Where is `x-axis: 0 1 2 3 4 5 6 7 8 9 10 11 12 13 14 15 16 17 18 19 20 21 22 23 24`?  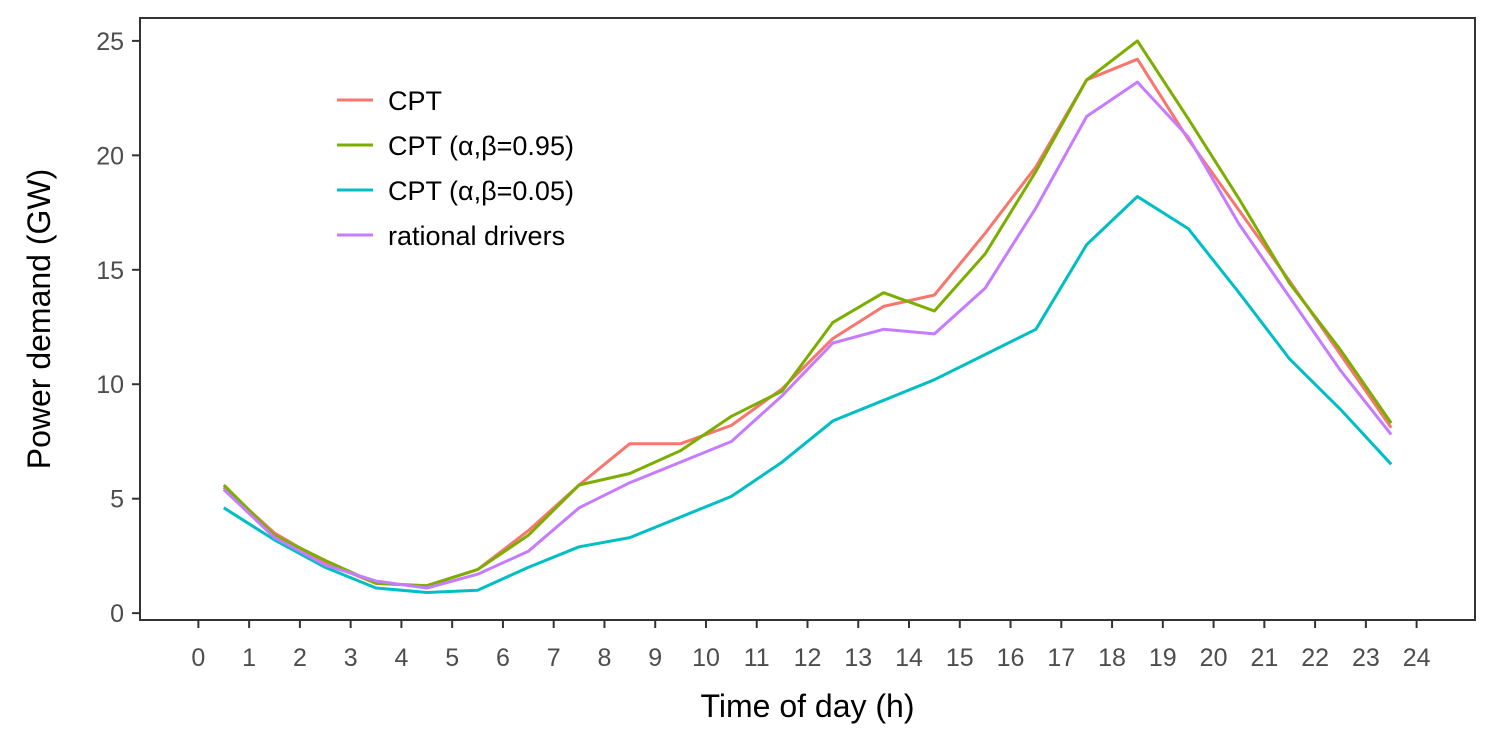 x-axis: 0 1 2 3 4 5 6 7 8 9 10 11 12 13 14 15 16 17 18 19 20 21 22 23 24 is located at coordinates (811, 646).